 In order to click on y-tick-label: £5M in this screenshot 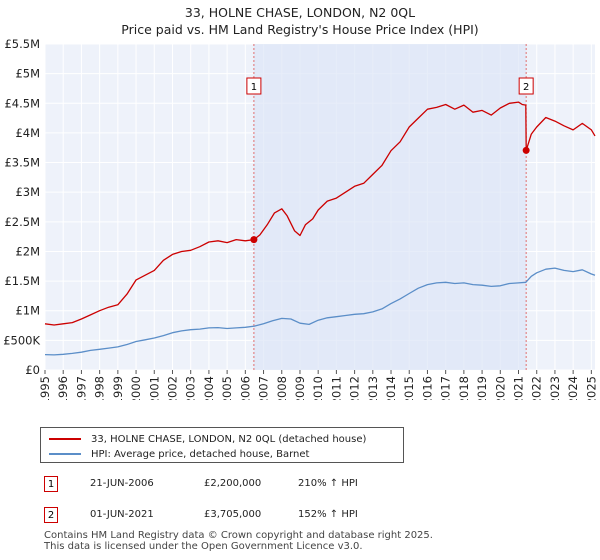, I will do `click(27, 74)`.